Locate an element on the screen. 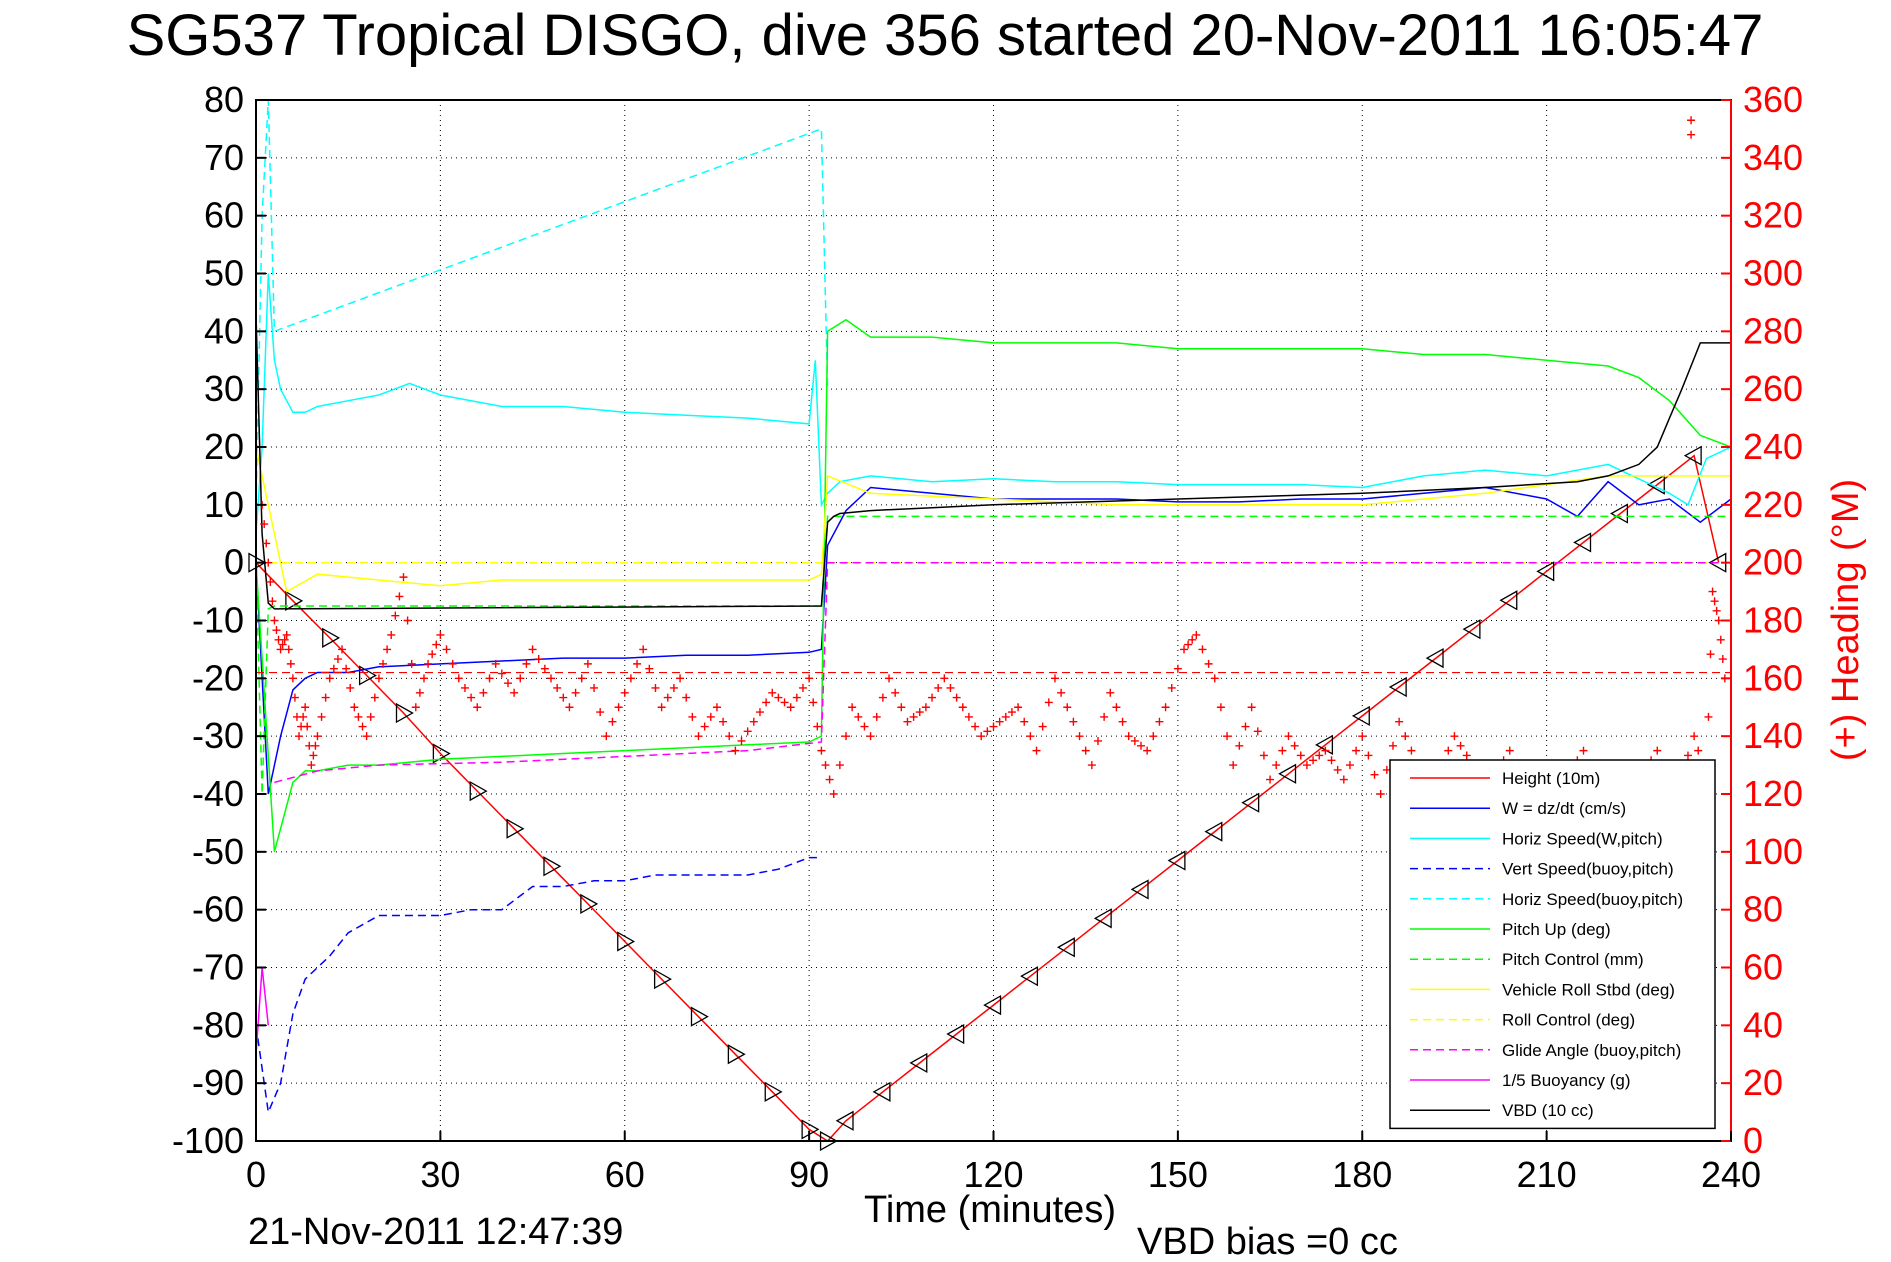 The height and width of the screenshot is (1262, 1891). y2-tick-label: 80 is located at coordinates (1763, 909).